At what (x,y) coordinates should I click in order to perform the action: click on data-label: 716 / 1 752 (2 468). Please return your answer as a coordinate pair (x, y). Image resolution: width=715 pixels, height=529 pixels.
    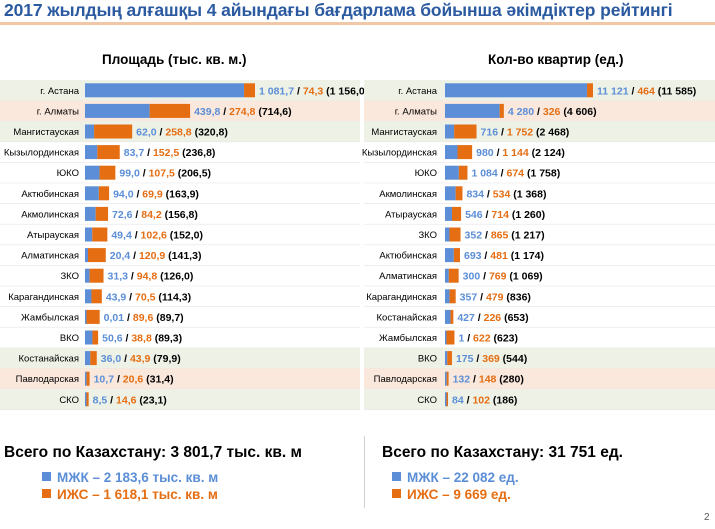
    Looking at the image, I should click on (525, 133).